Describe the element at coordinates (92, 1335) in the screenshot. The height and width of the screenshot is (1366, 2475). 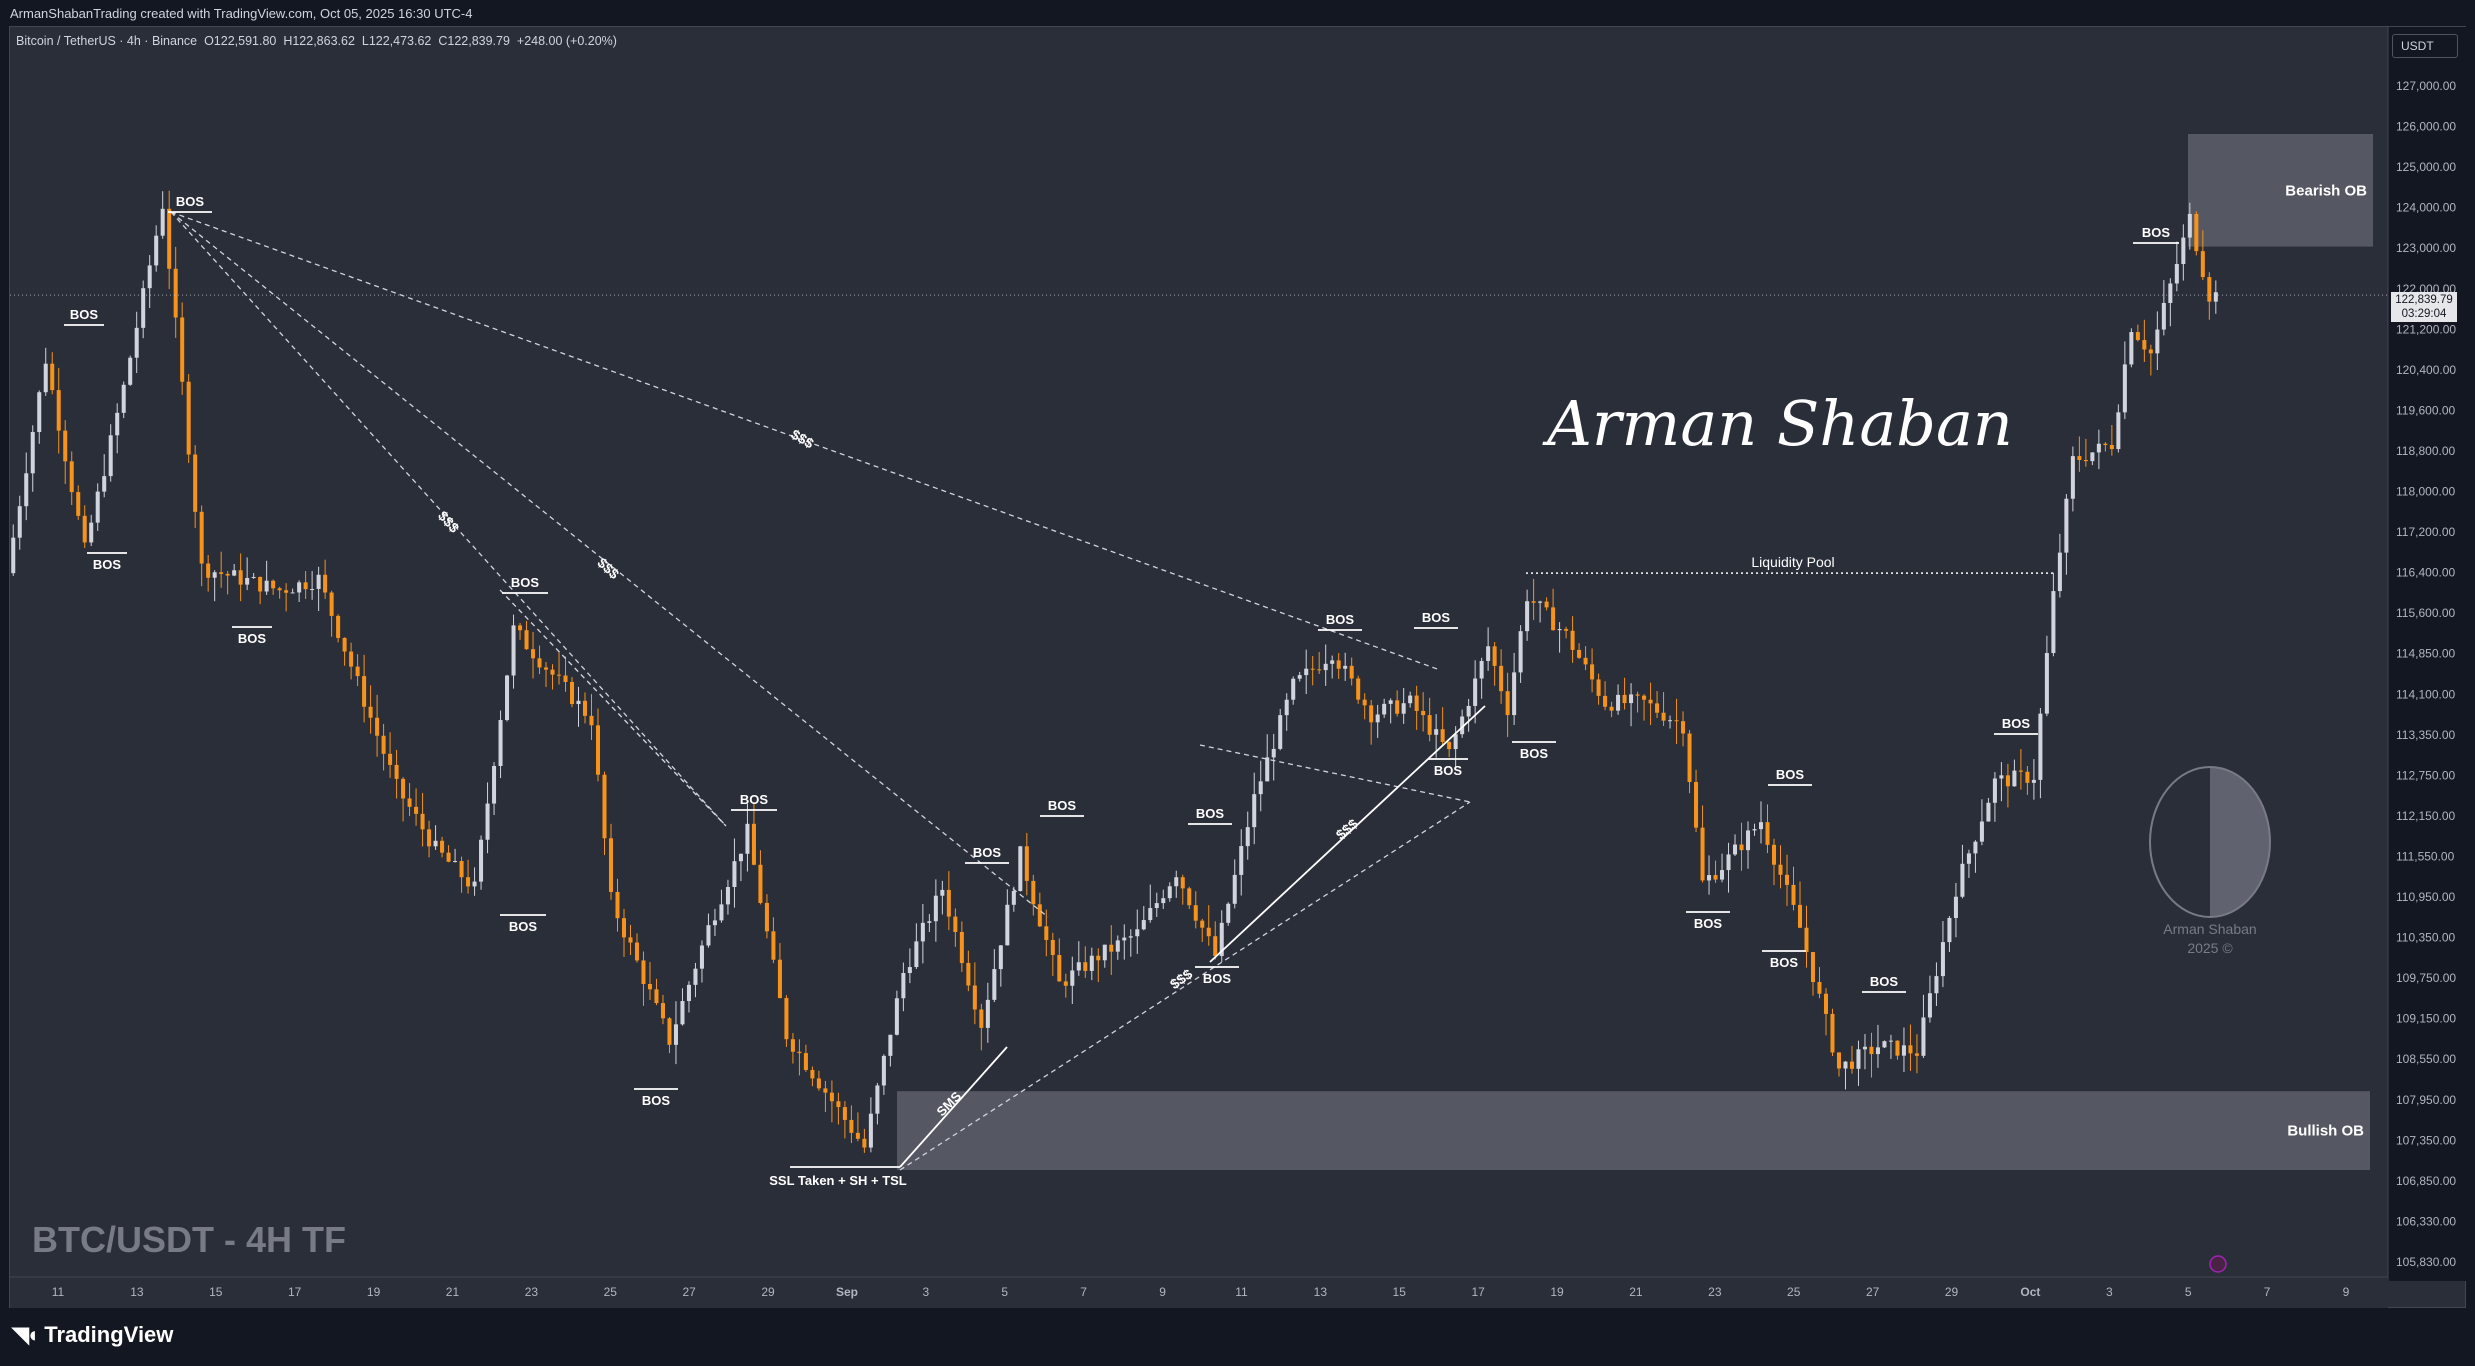
I see `tradingview-logo: ◥◖ TradingView` at that location.